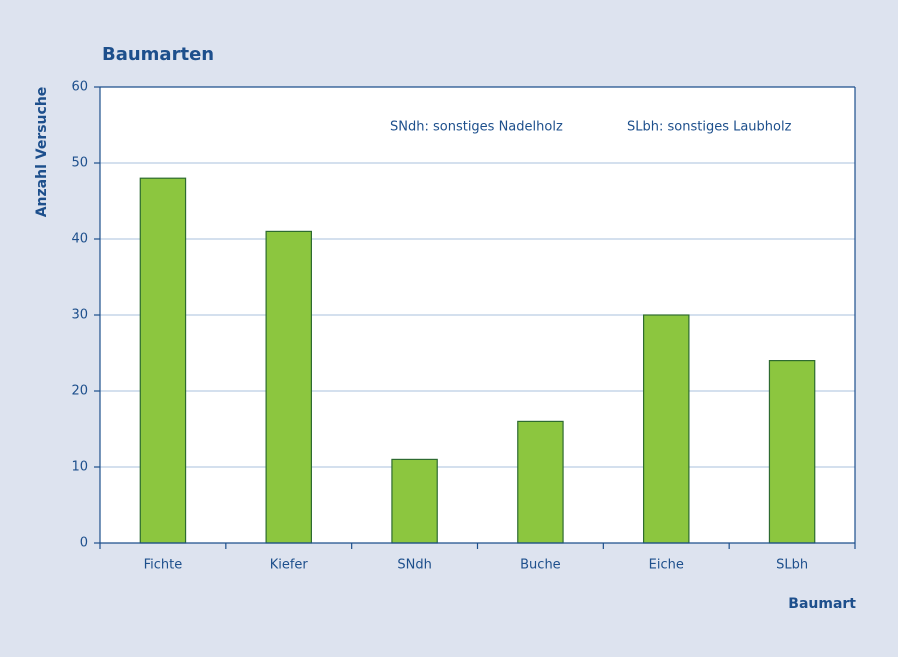 This screenshot has width=898, height=657. Describe the element at coordinates (79, 239) in the screenshot. I see `y-tick-label: 40` at that location.